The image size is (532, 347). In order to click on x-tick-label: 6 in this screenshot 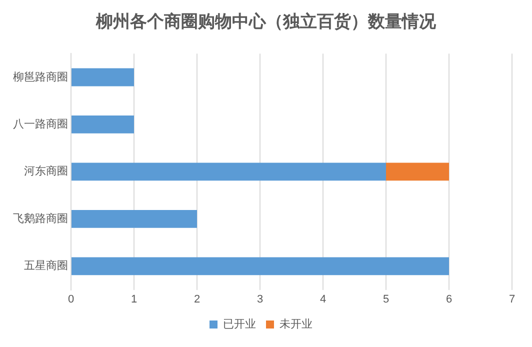, I will do `click(449, 299)`.